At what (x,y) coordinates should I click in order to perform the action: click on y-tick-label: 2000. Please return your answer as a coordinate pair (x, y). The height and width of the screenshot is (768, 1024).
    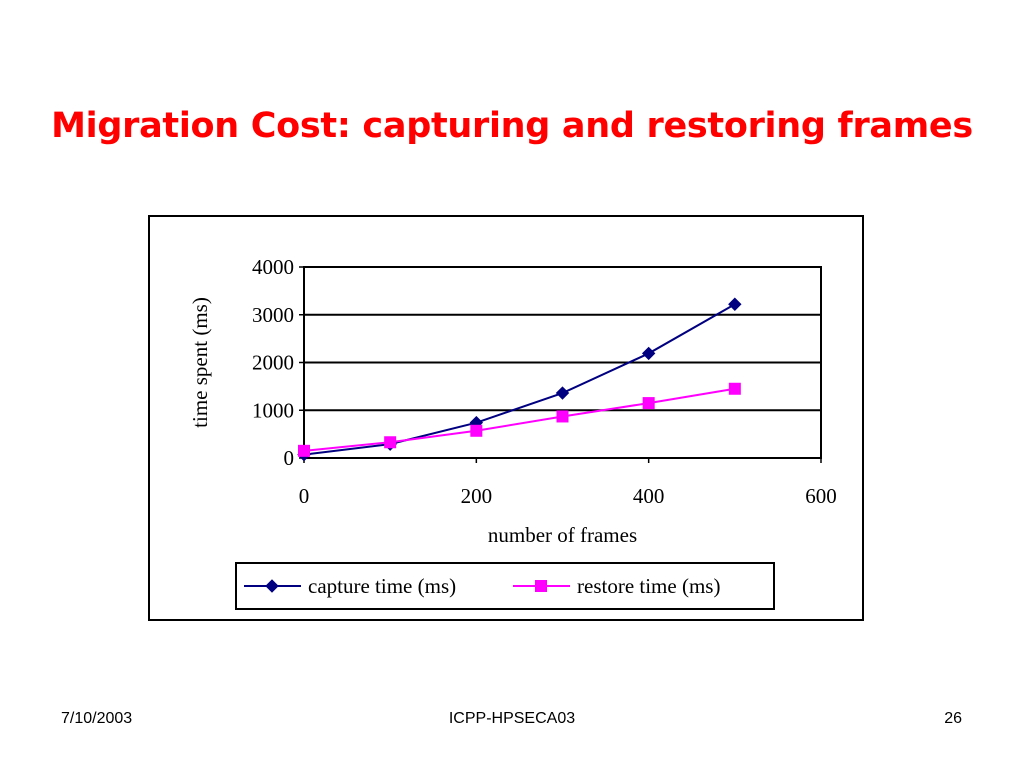
    Looking at the image, I should click on (273, 363).